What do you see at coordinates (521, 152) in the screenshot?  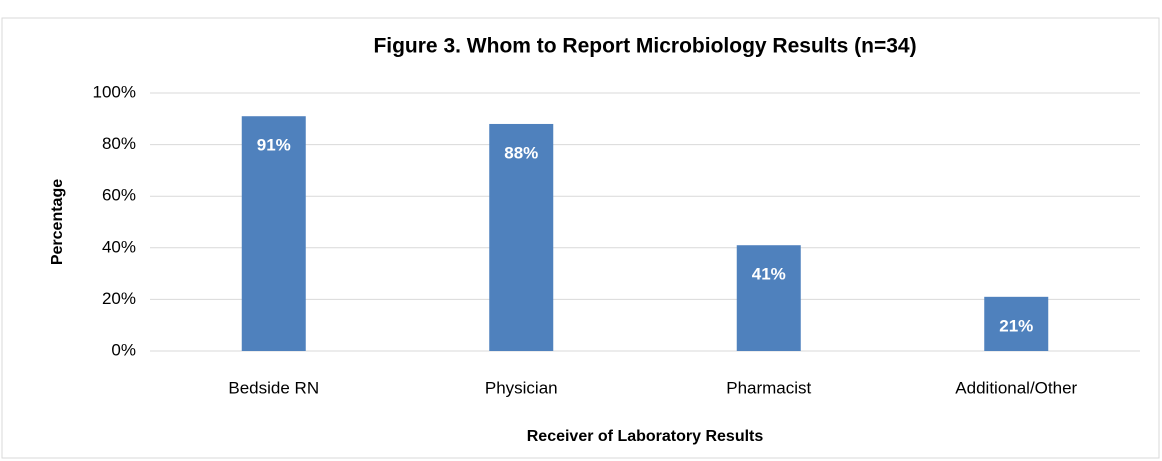 I see `data-label: 88%` at bounding box center [521, 152].